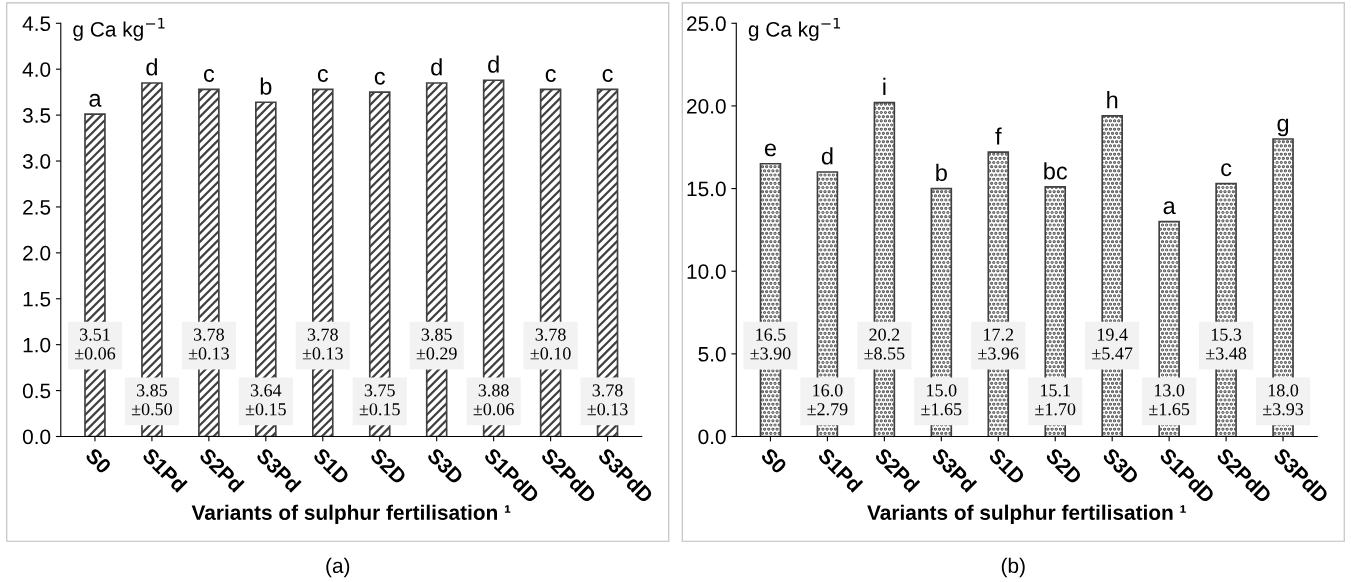 The height and width of the screenshot is (582, 1351). What do you see at coordinates (770, 344) in the screenshot?
I see `data-label: 16.5 ±3.90` at bounding box center [770, 344].